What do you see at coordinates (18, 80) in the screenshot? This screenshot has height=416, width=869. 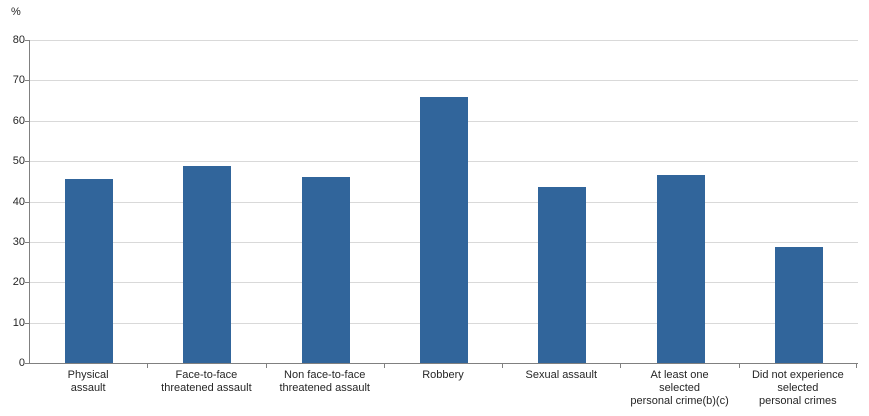 I see `y-tick-label-70: 70` at bounding box center [18, 80].